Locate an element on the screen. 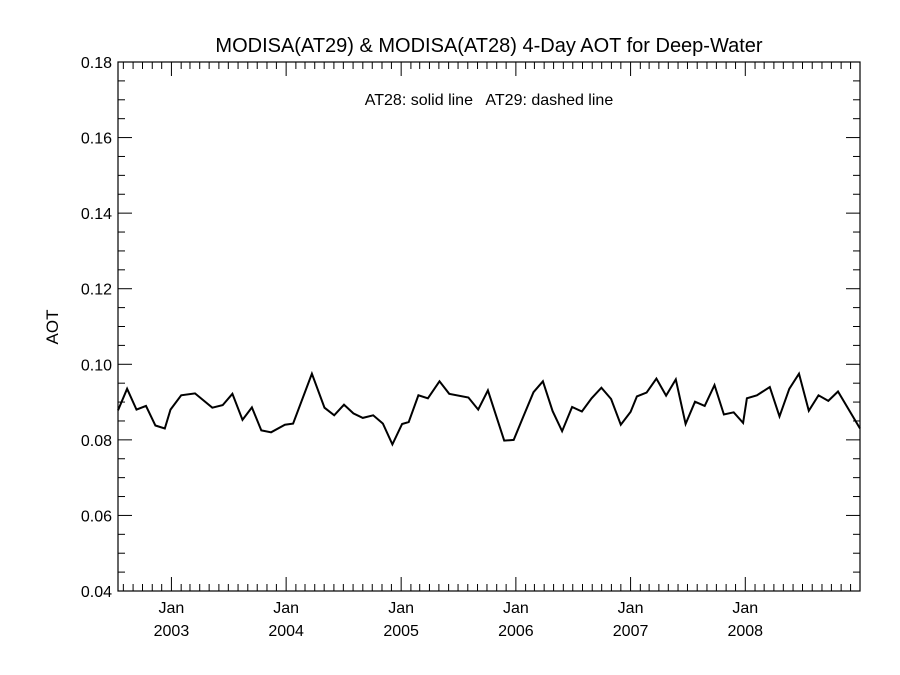 This screenshot has width=900, height=675. x-tick-year-label: 2003 is located at coordinates (172, 631).